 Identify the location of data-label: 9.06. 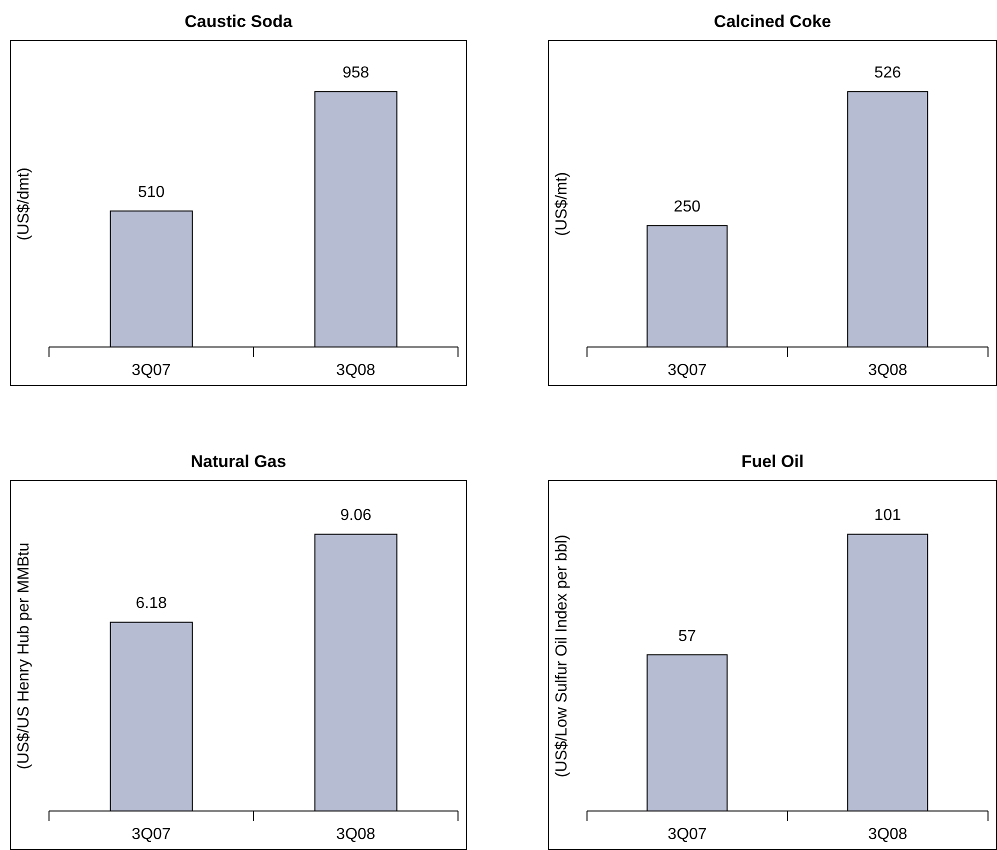
(356, 515).